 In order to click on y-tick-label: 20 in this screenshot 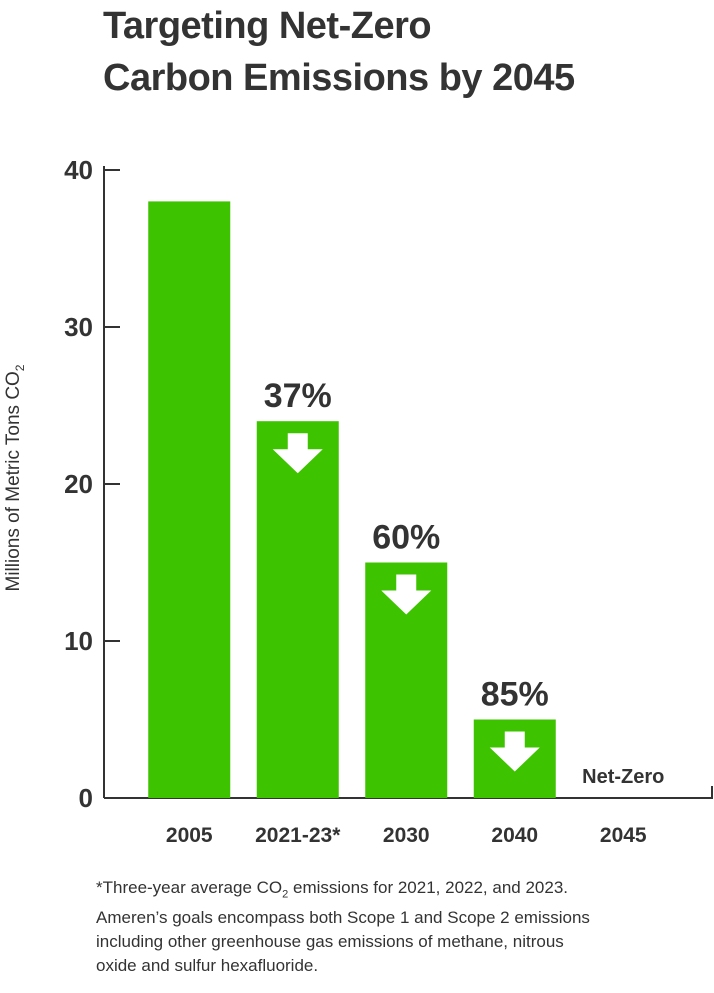, I will do `click(78, 484)`.